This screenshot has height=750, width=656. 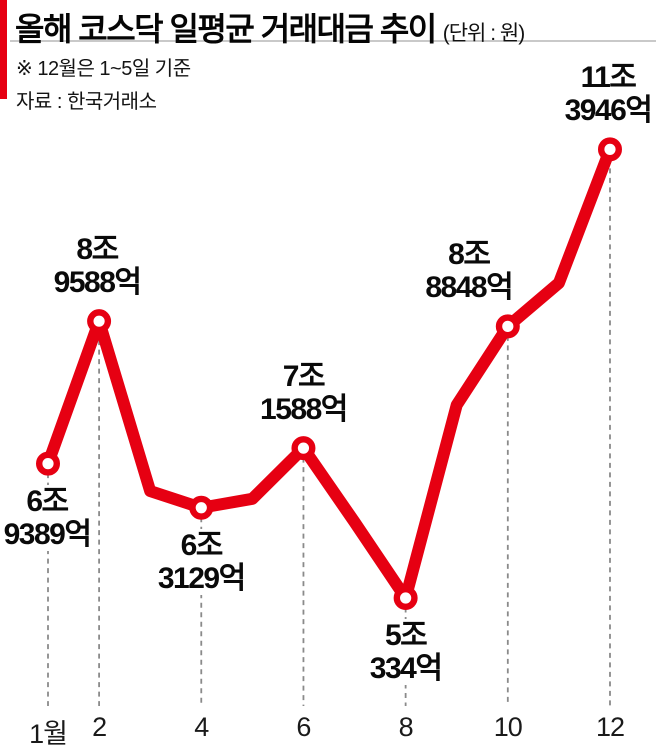 I want to click on data-point-label-line: 9588억, so click(x=97, y=283).